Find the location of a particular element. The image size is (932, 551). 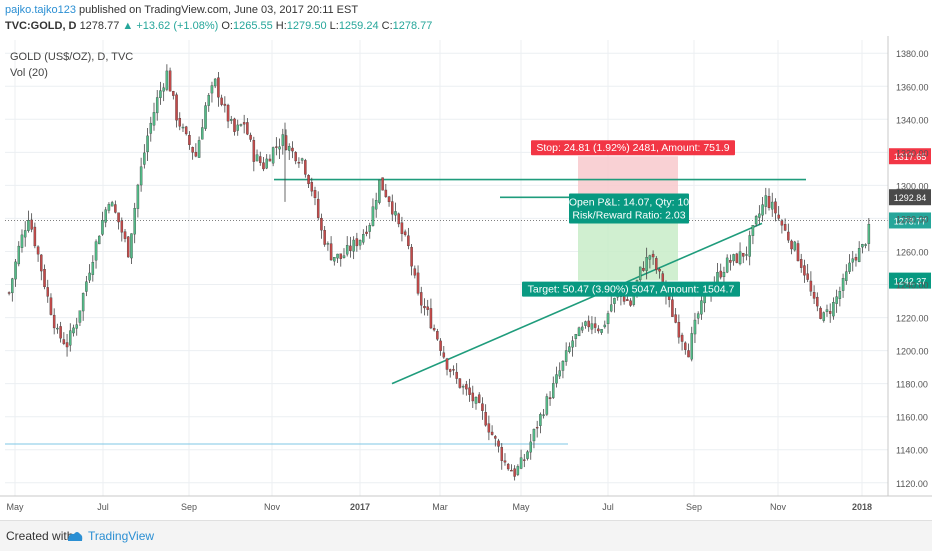

x-tick-label: 2017 is located at coordinates (360, 507).